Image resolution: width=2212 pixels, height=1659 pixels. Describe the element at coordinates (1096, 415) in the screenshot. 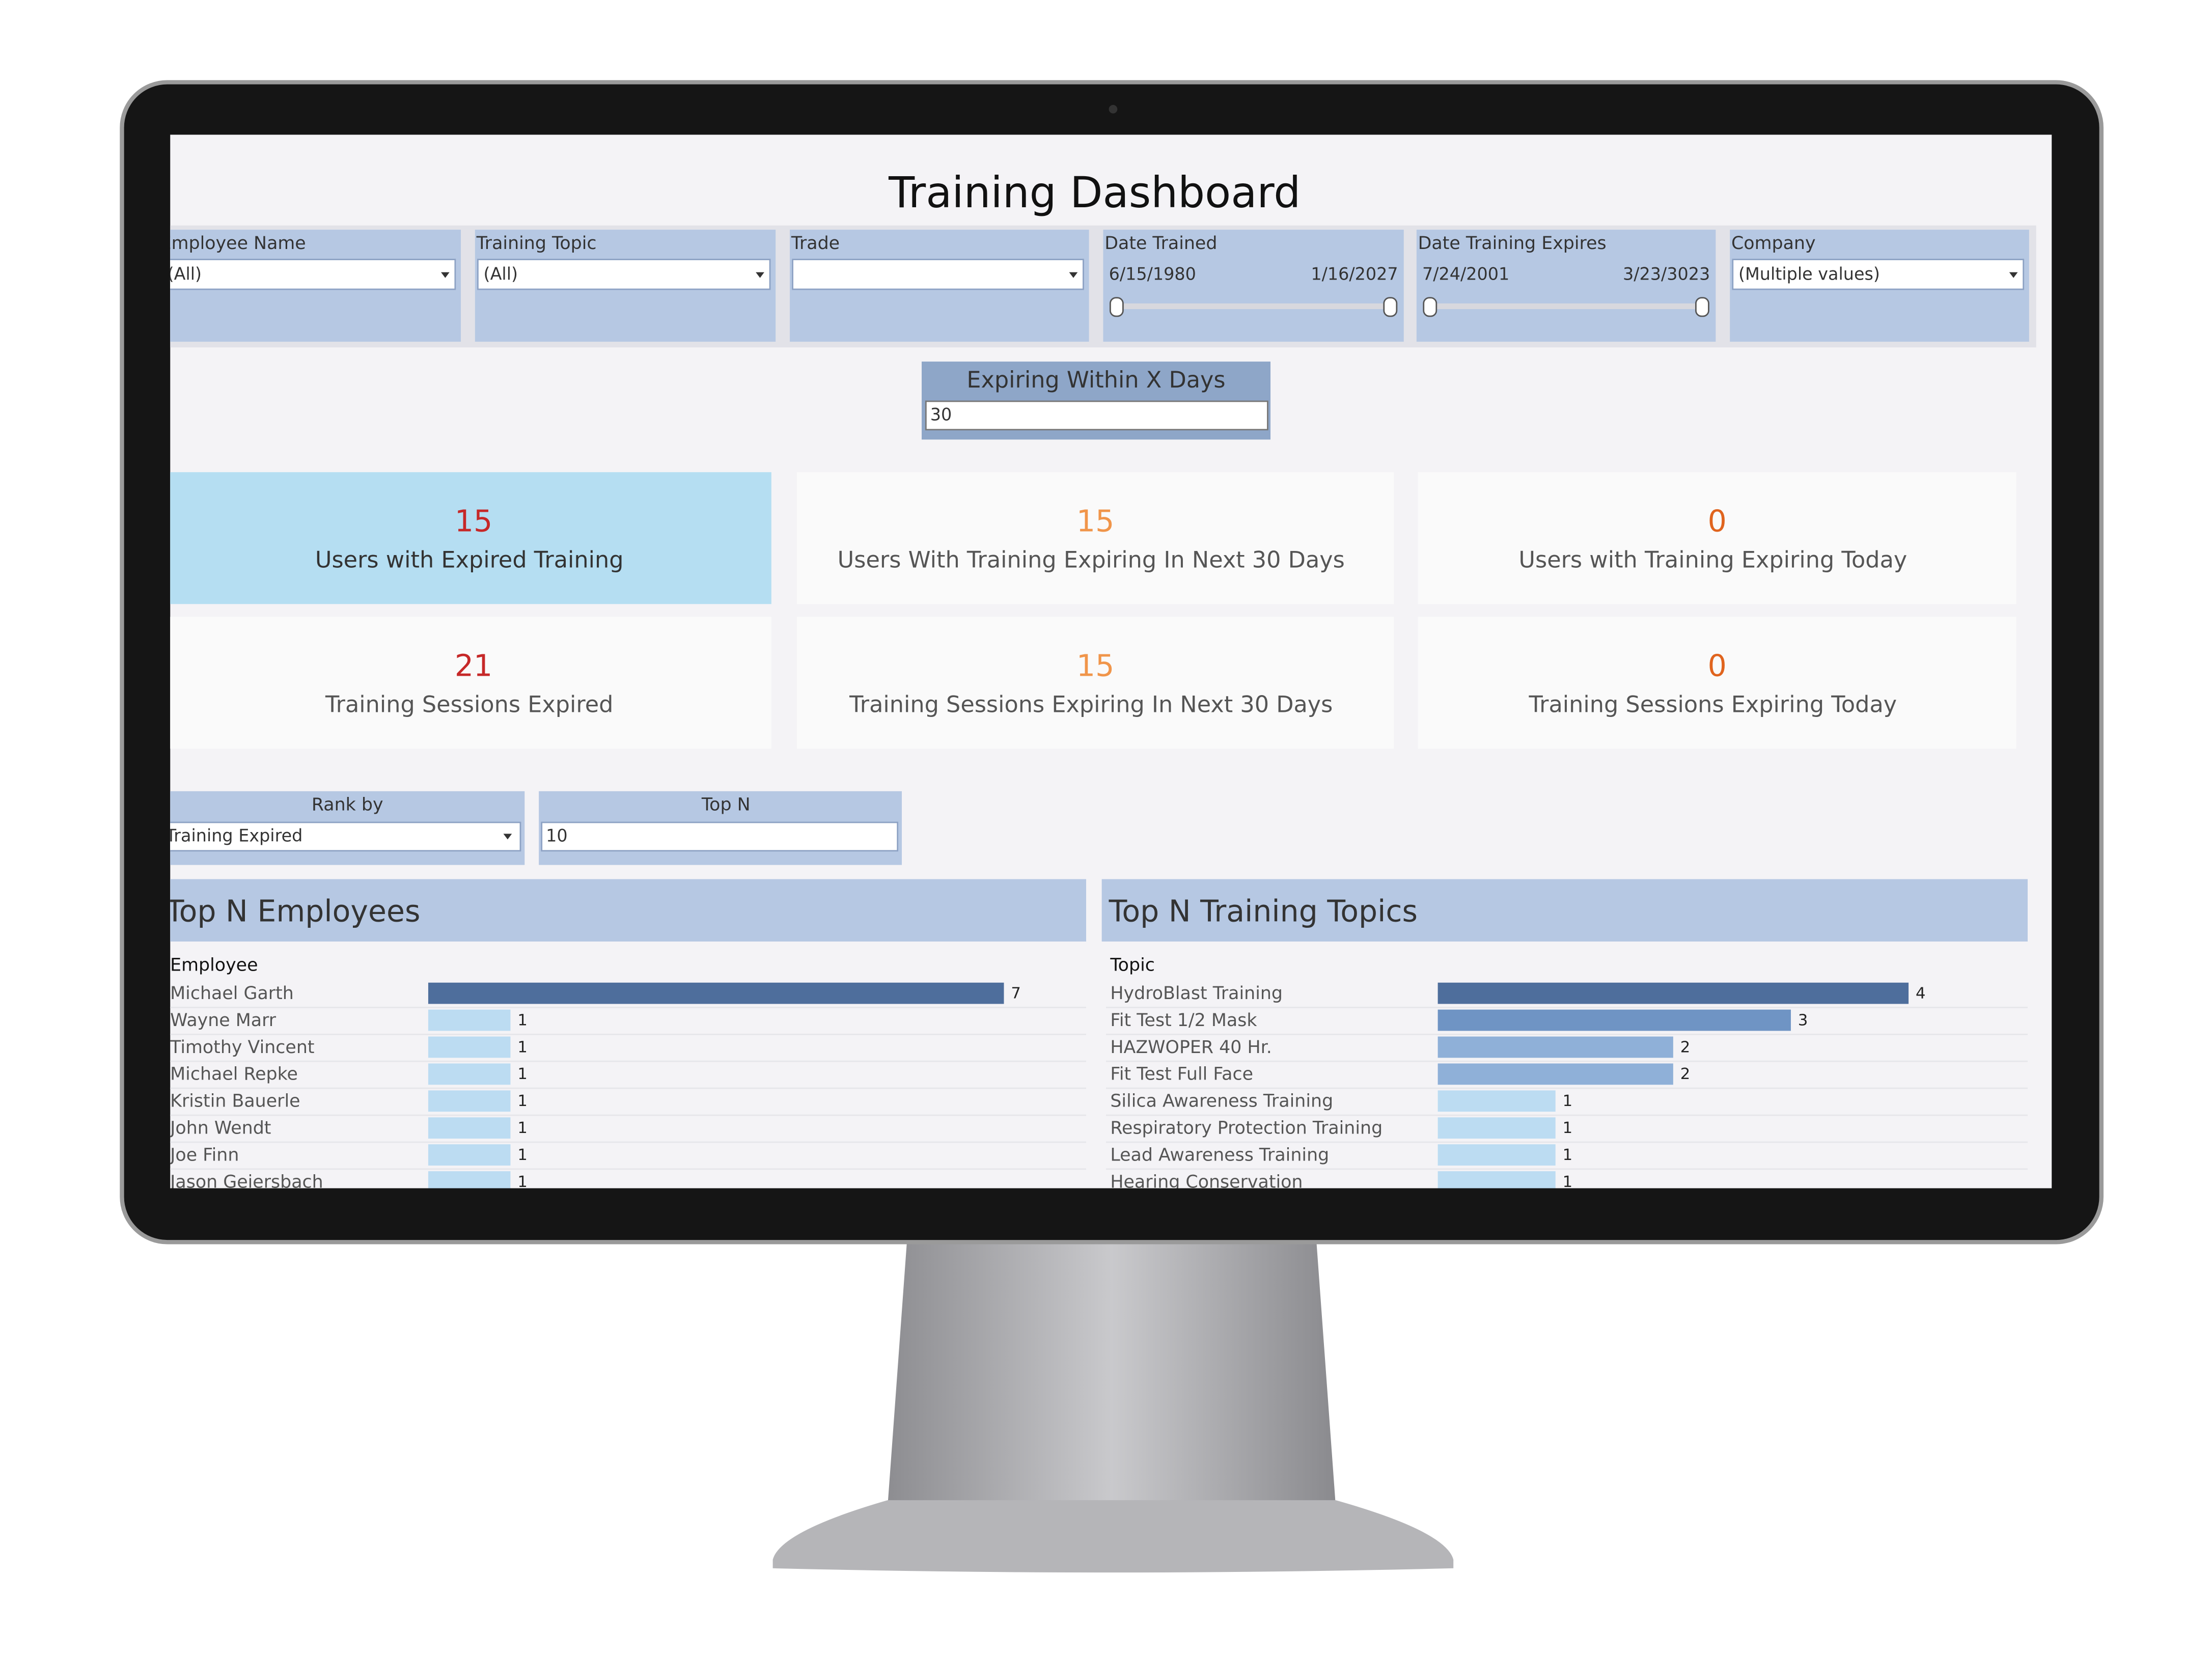

I see `expiring-input` at that location.